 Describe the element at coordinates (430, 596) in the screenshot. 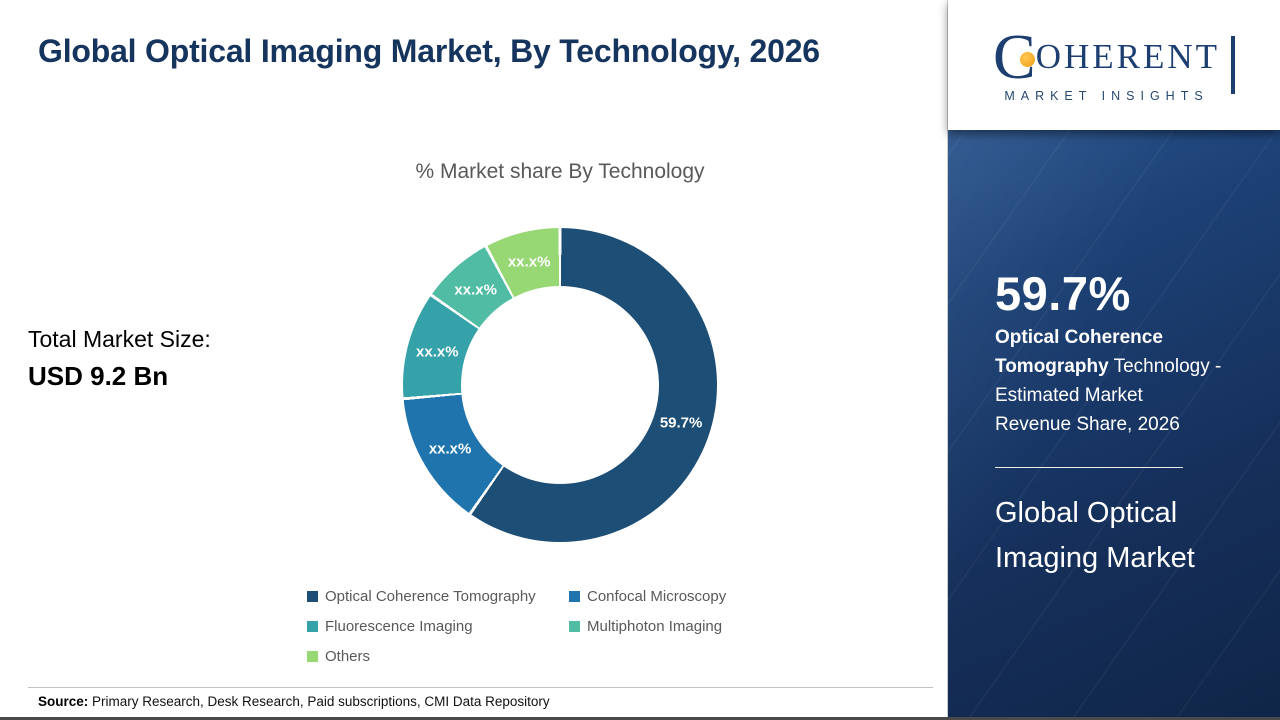

I see `legend-label: Optical Coherence Tomography` at that location.